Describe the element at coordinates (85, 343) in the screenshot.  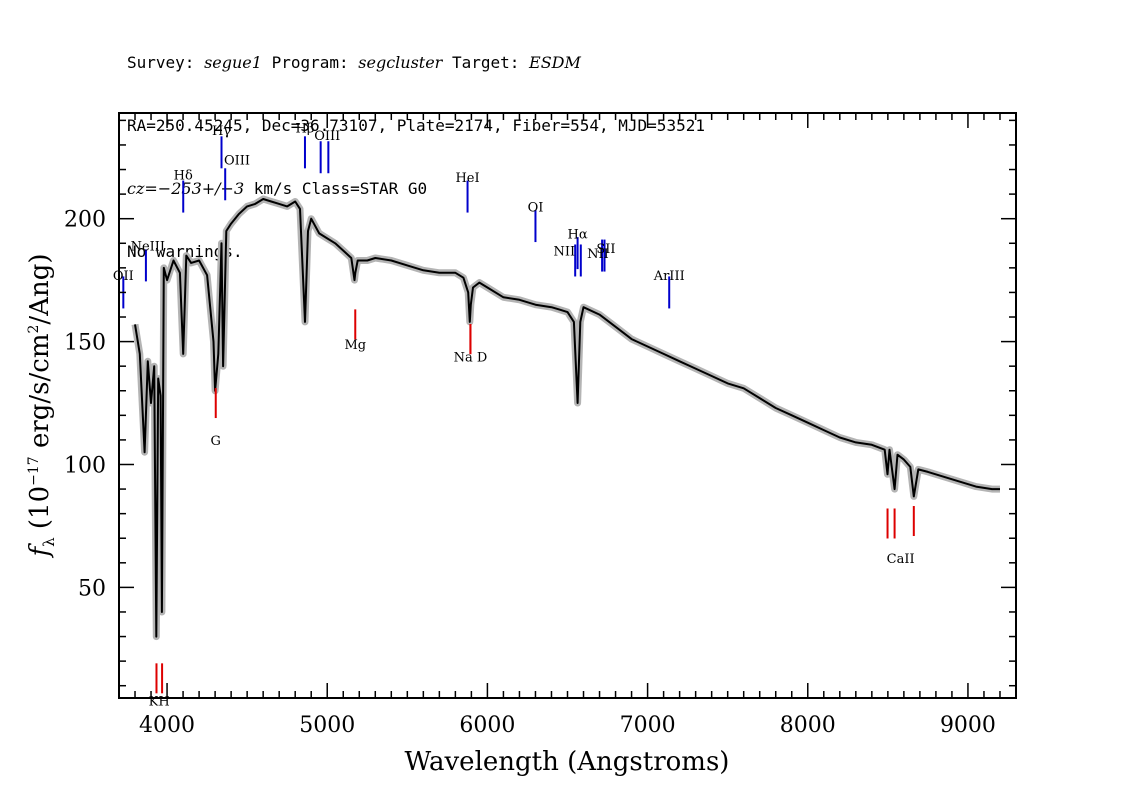
I see `y-tick-label: 150` at that location.